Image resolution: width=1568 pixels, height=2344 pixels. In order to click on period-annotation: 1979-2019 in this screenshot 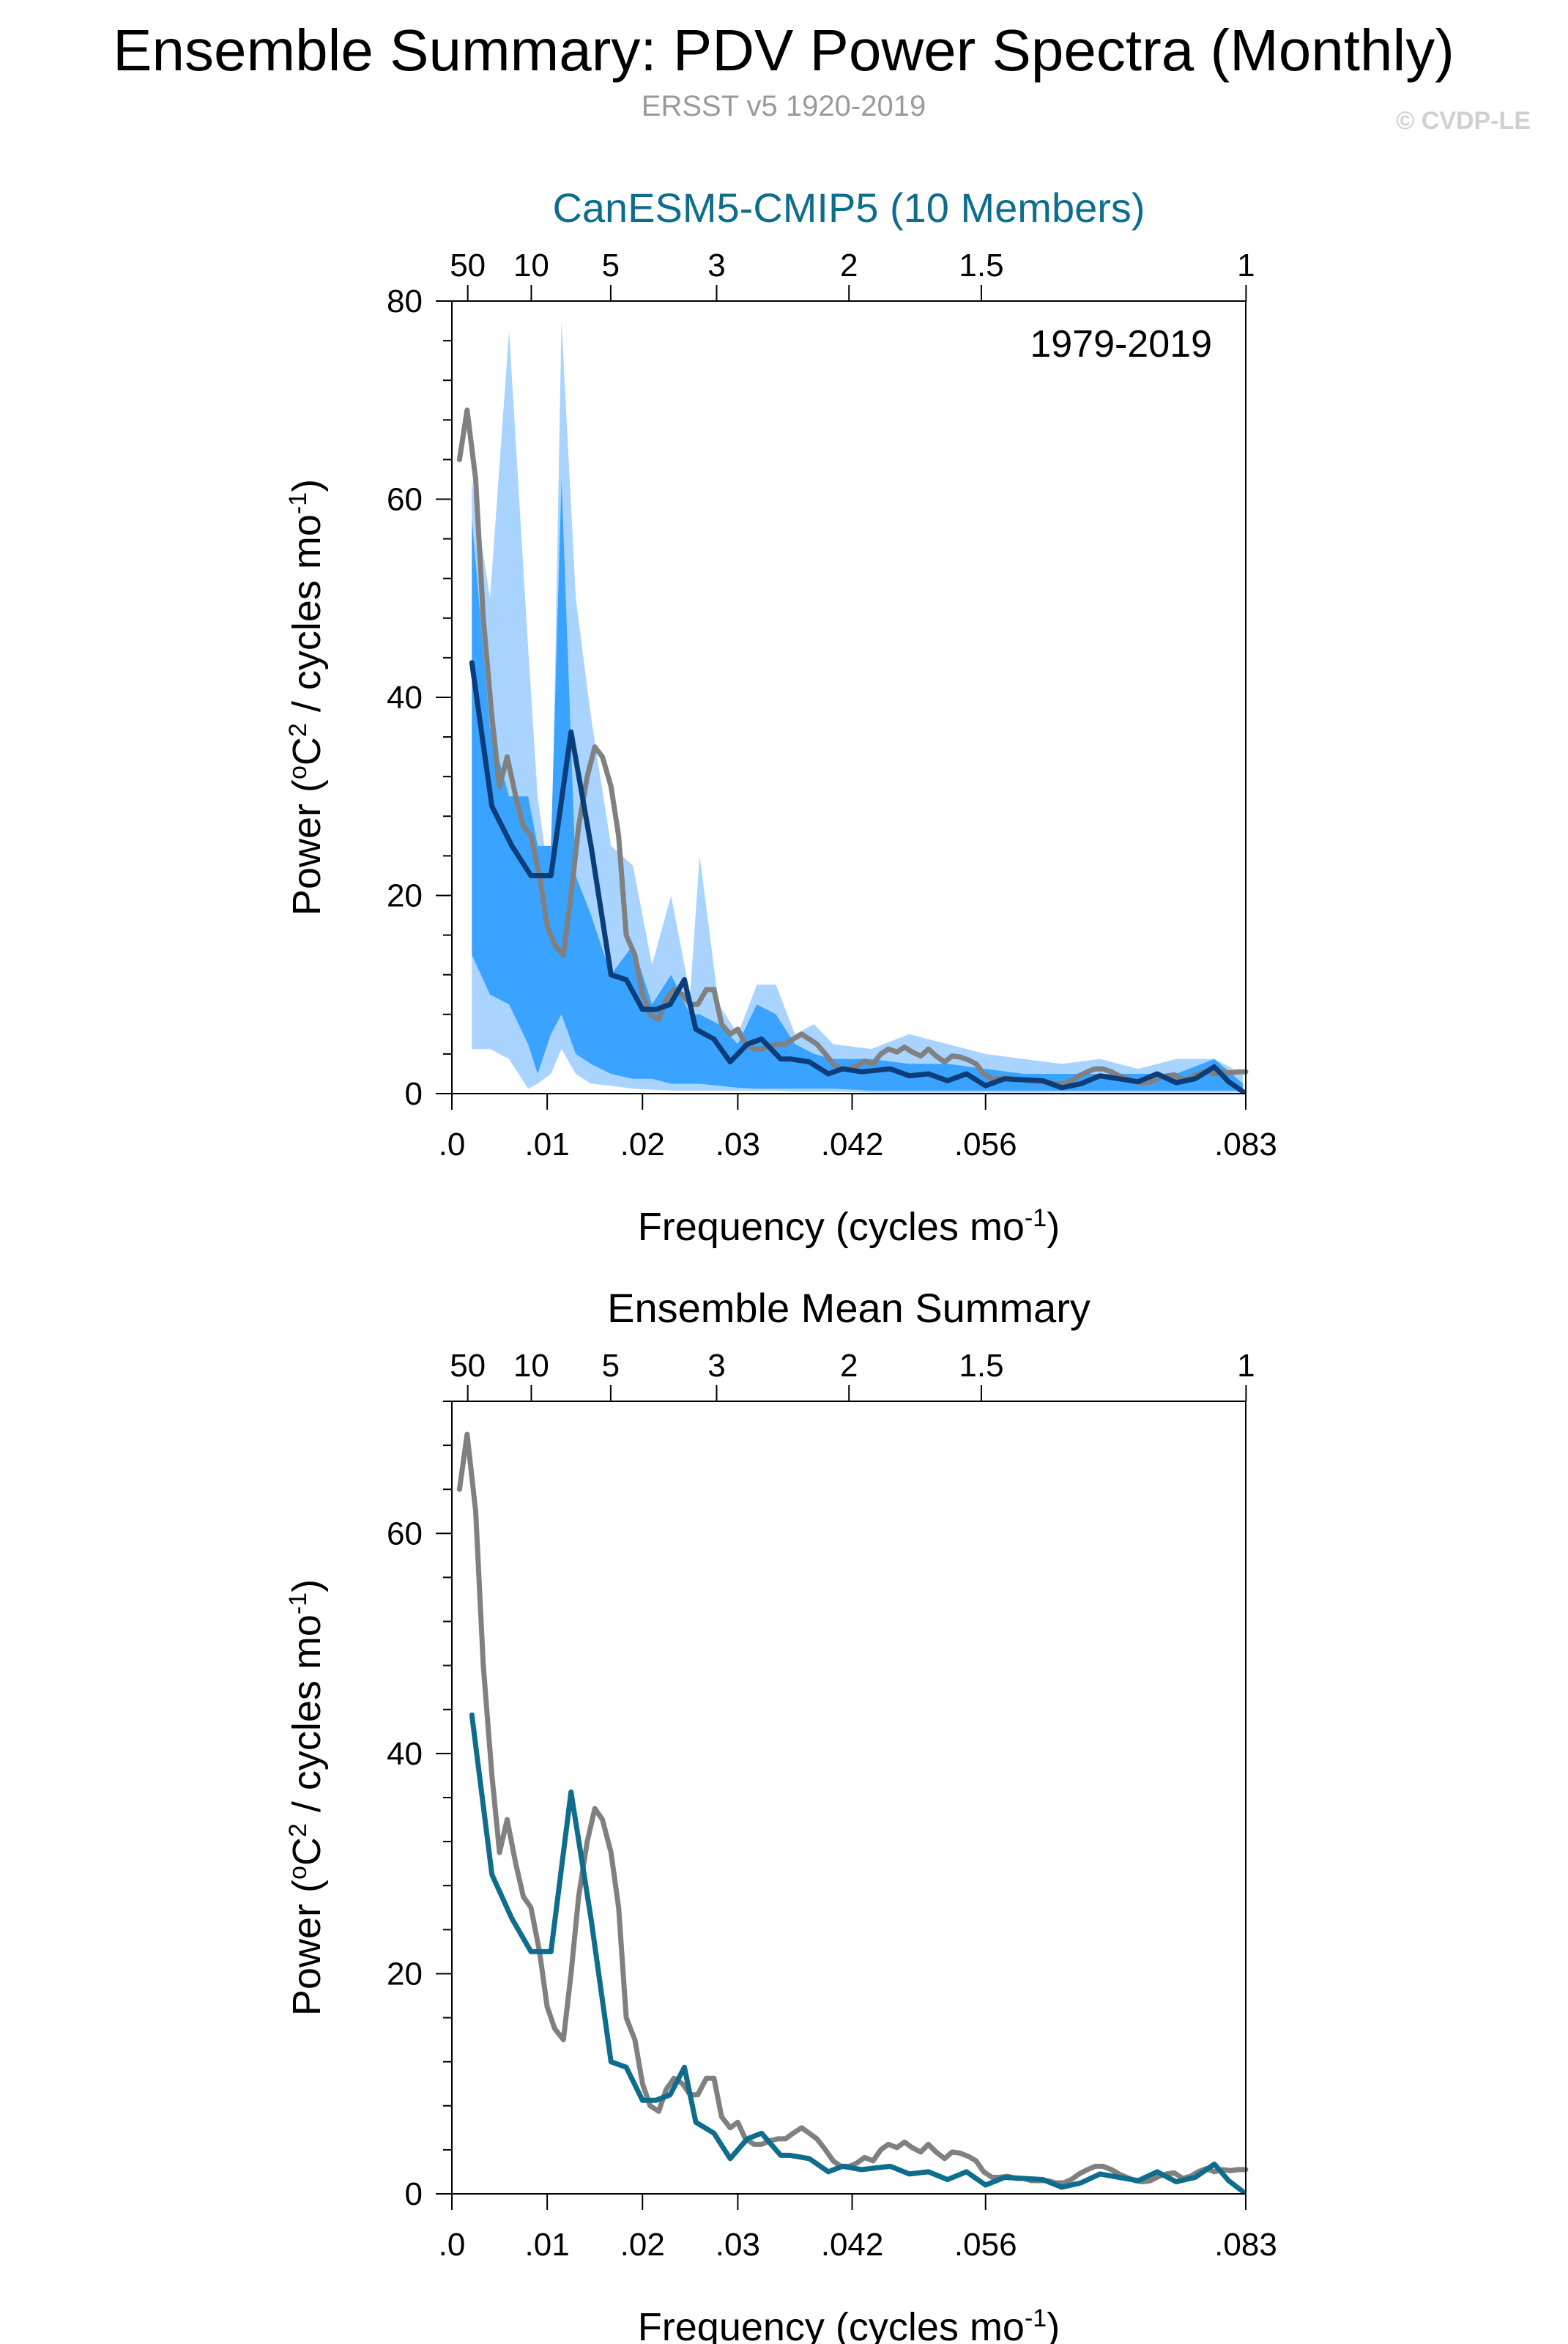, I will do `click(1121, 345)`.